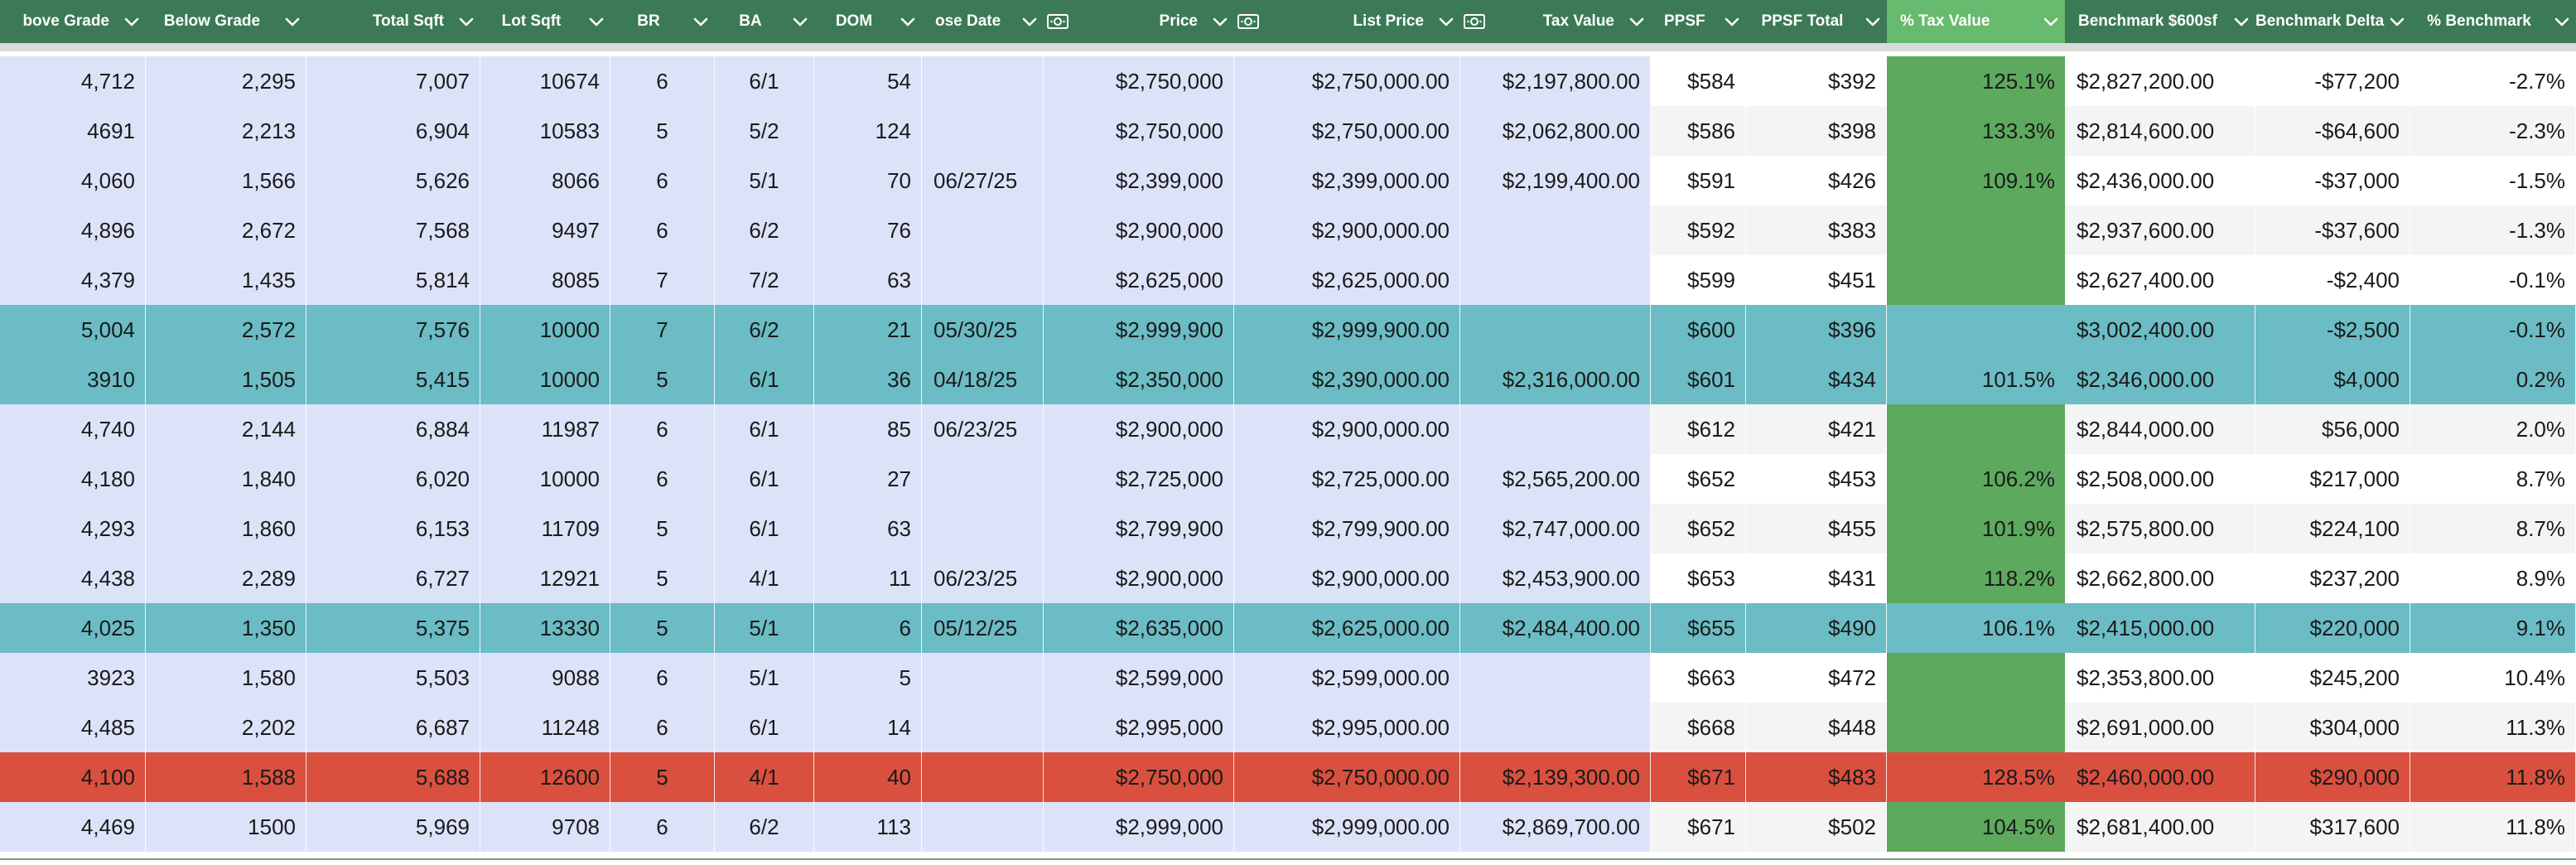 This screenshot has height=865, width=2576. Describe the element at coordinates (1699, 628) in the screenshot. I see `cell-ppsf: $655` at that location.